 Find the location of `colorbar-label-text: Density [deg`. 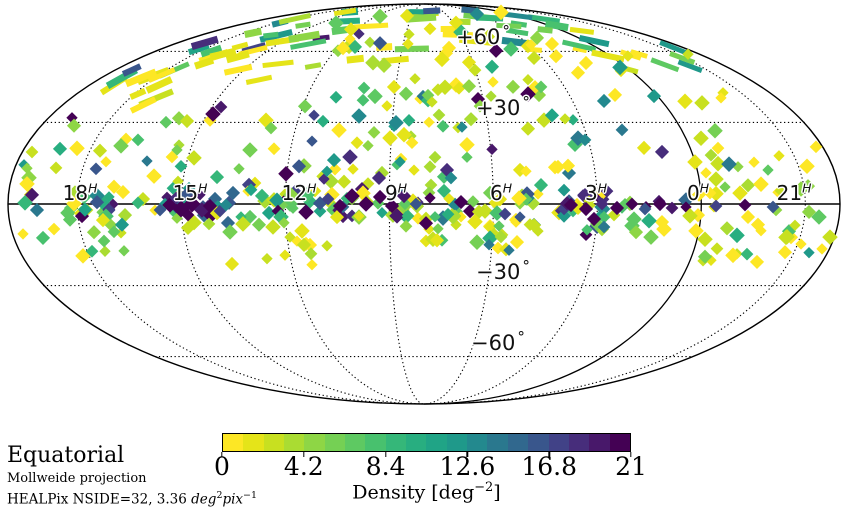

colorbar-label-text: Density [deg is located at coordinates (413, 492).